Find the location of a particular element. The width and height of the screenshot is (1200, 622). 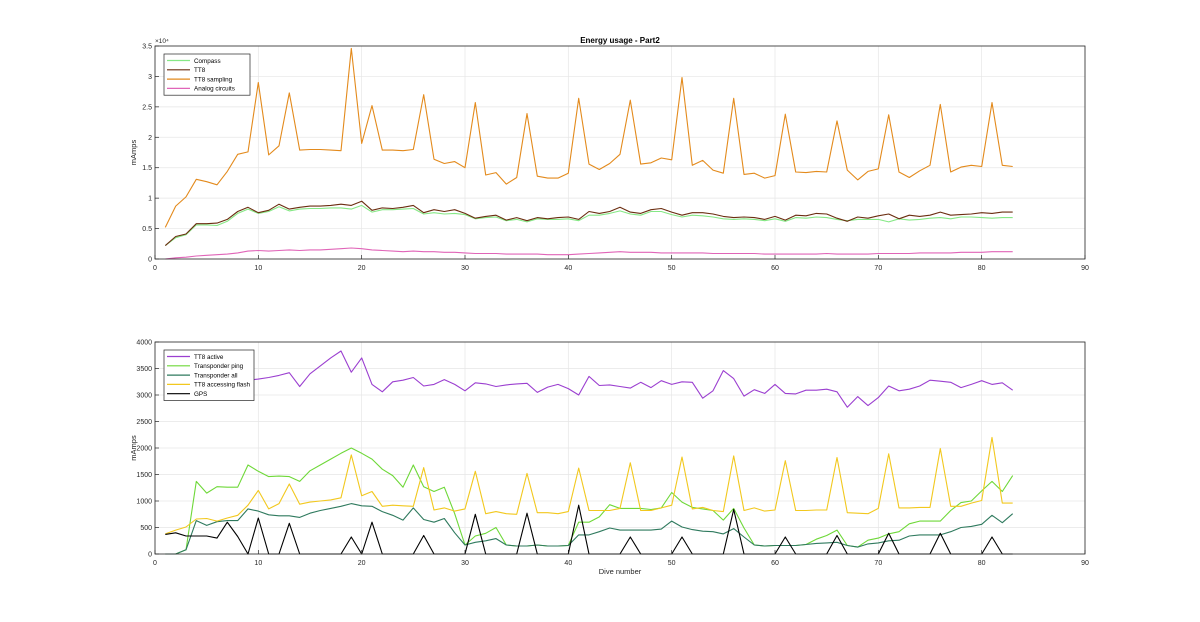

top-y-tick-label-7: 3.5 is located at coordinates (147, 47).